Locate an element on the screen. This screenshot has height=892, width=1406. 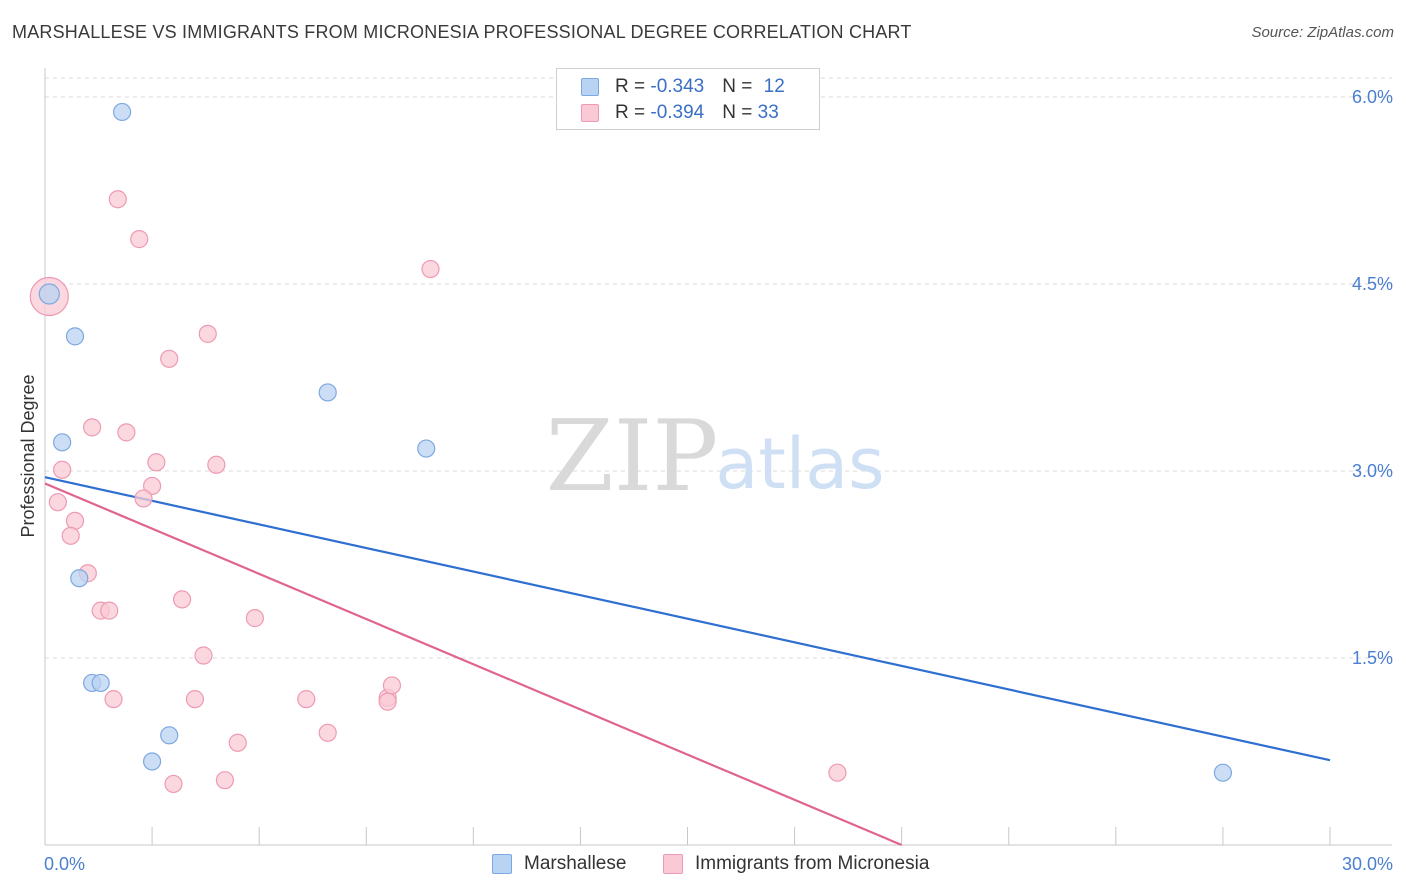
legend-swatch-pink is located at coordinates (590, 113).